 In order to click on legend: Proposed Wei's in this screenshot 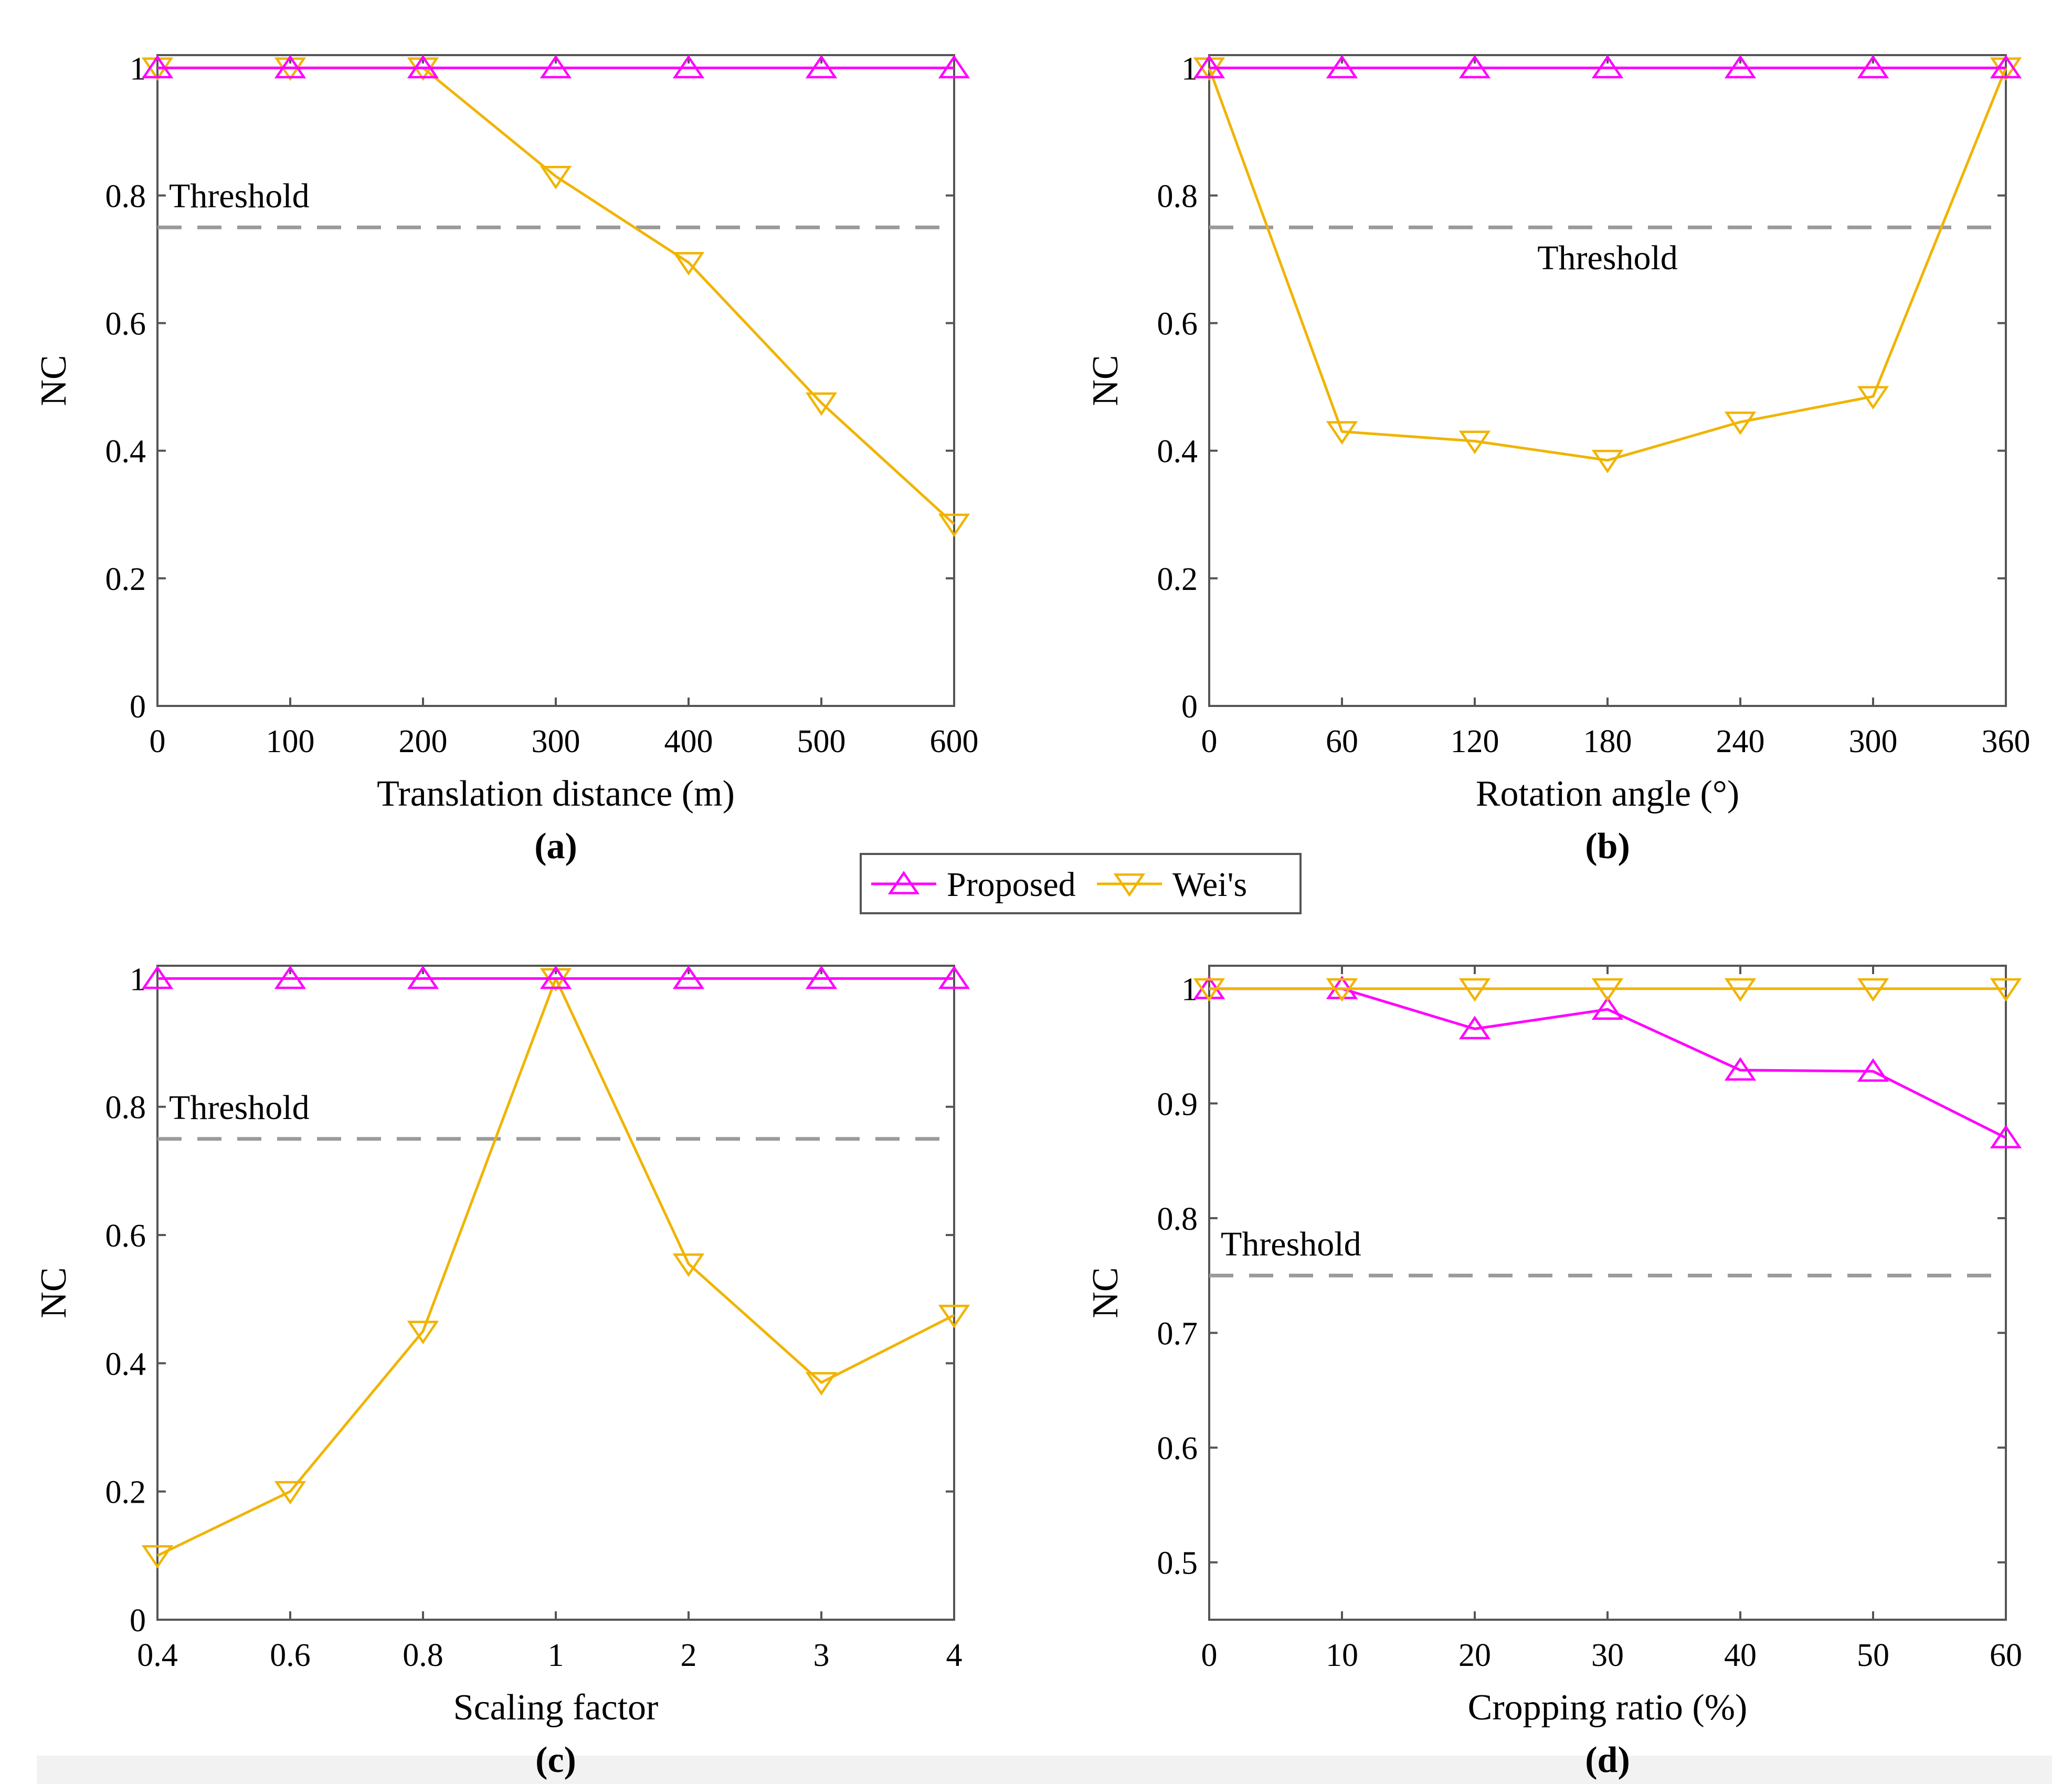, I will do `click(1081, 883)`.